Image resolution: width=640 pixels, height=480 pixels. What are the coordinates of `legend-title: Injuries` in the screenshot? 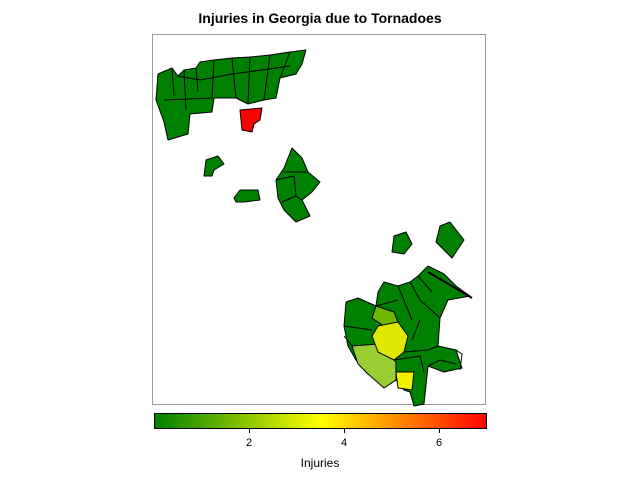 It's located at (320, 463).